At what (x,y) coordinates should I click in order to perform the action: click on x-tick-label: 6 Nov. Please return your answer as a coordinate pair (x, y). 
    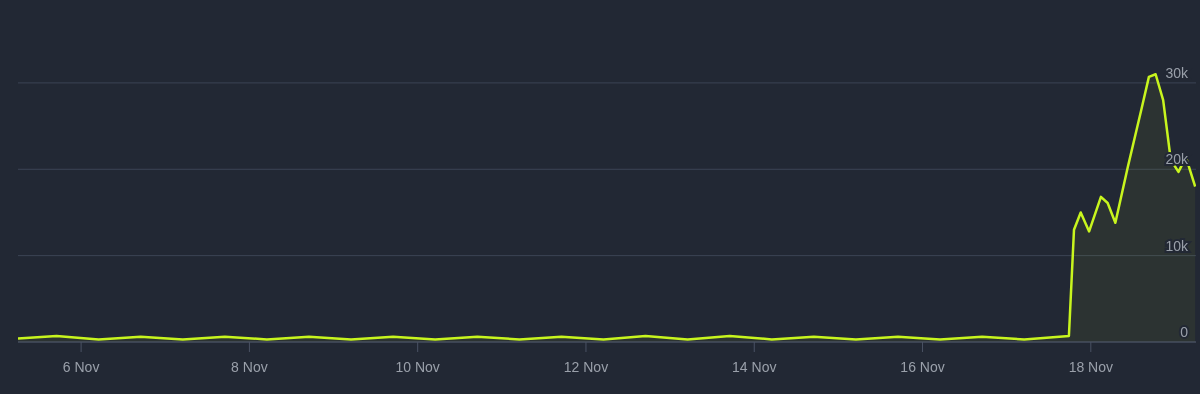
    Looking at the image, I should click on (81, 366).